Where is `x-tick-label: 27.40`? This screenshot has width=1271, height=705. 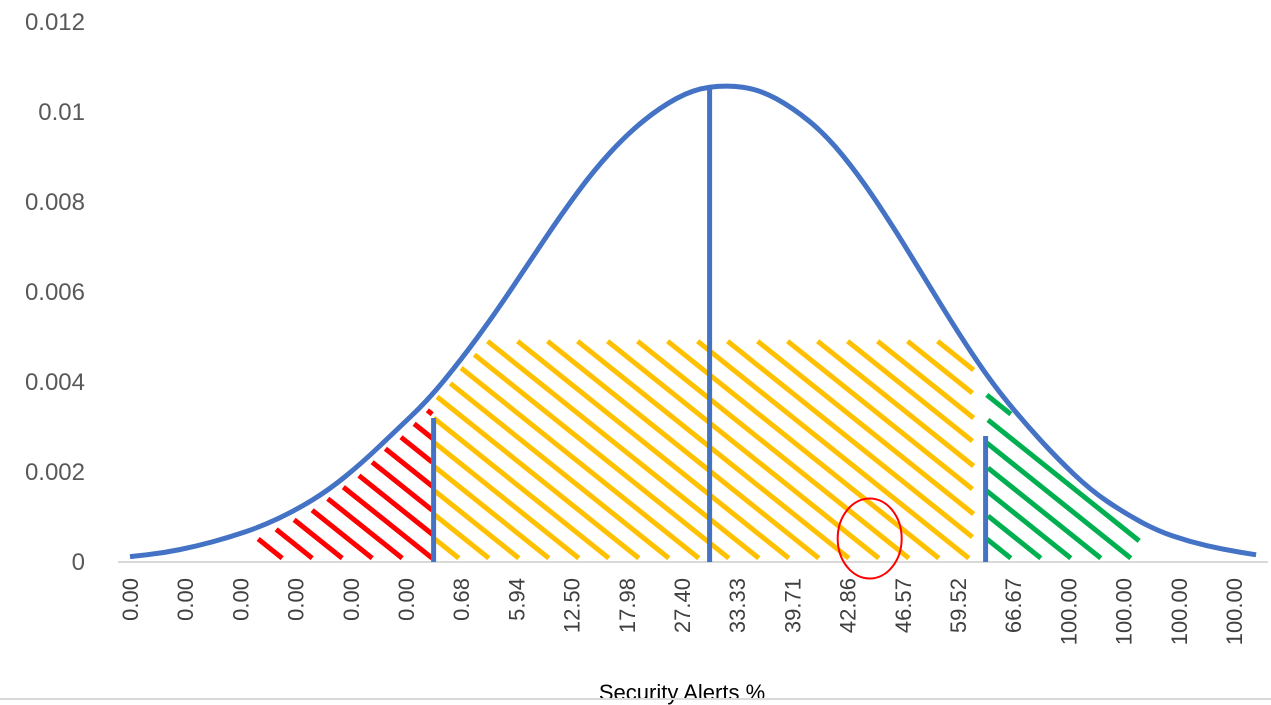 x-tick-label: 27.40 is located at coordinates (682, 605).